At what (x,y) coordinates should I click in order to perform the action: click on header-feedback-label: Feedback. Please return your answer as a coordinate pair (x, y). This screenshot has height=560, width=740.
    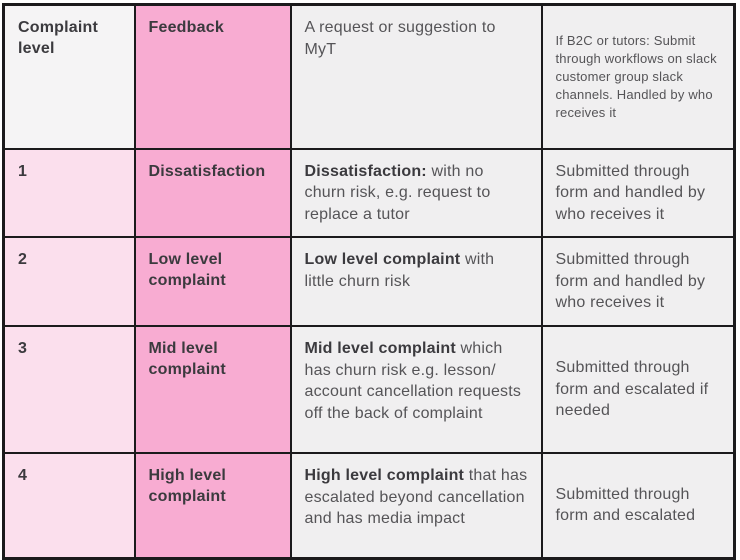
    Looking at the image, I should click on (186, 27).